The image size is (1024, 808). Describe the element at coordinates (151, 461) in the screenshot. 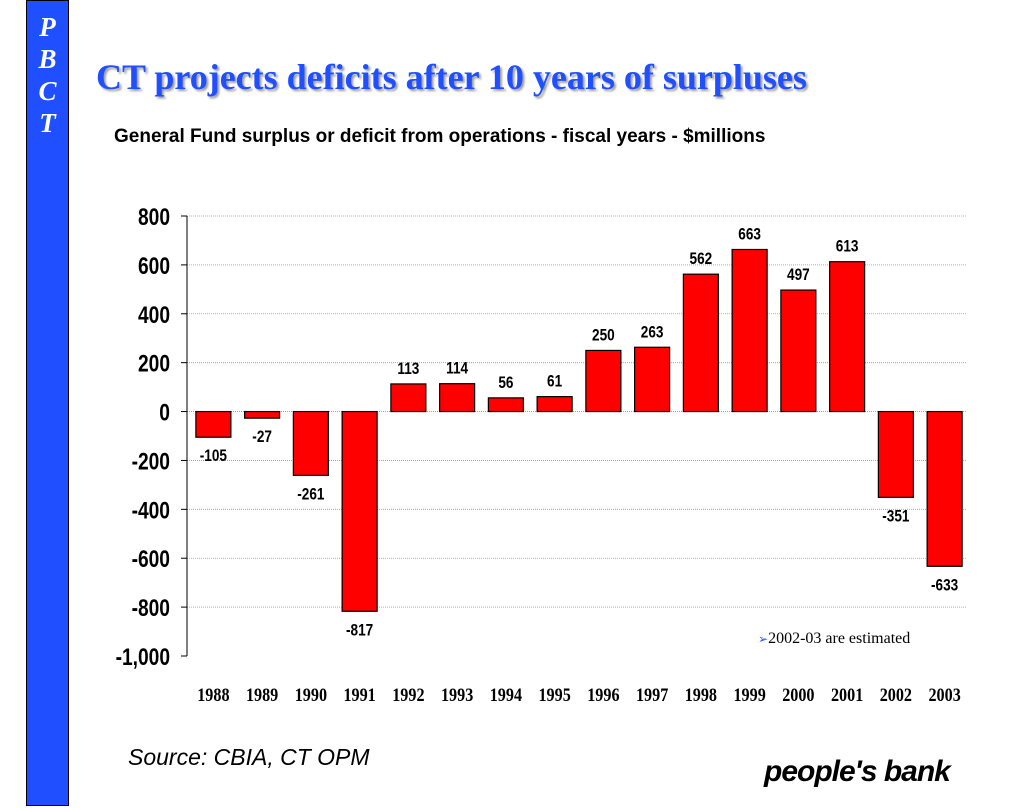

I see `y-tick-label: -200` at that location.